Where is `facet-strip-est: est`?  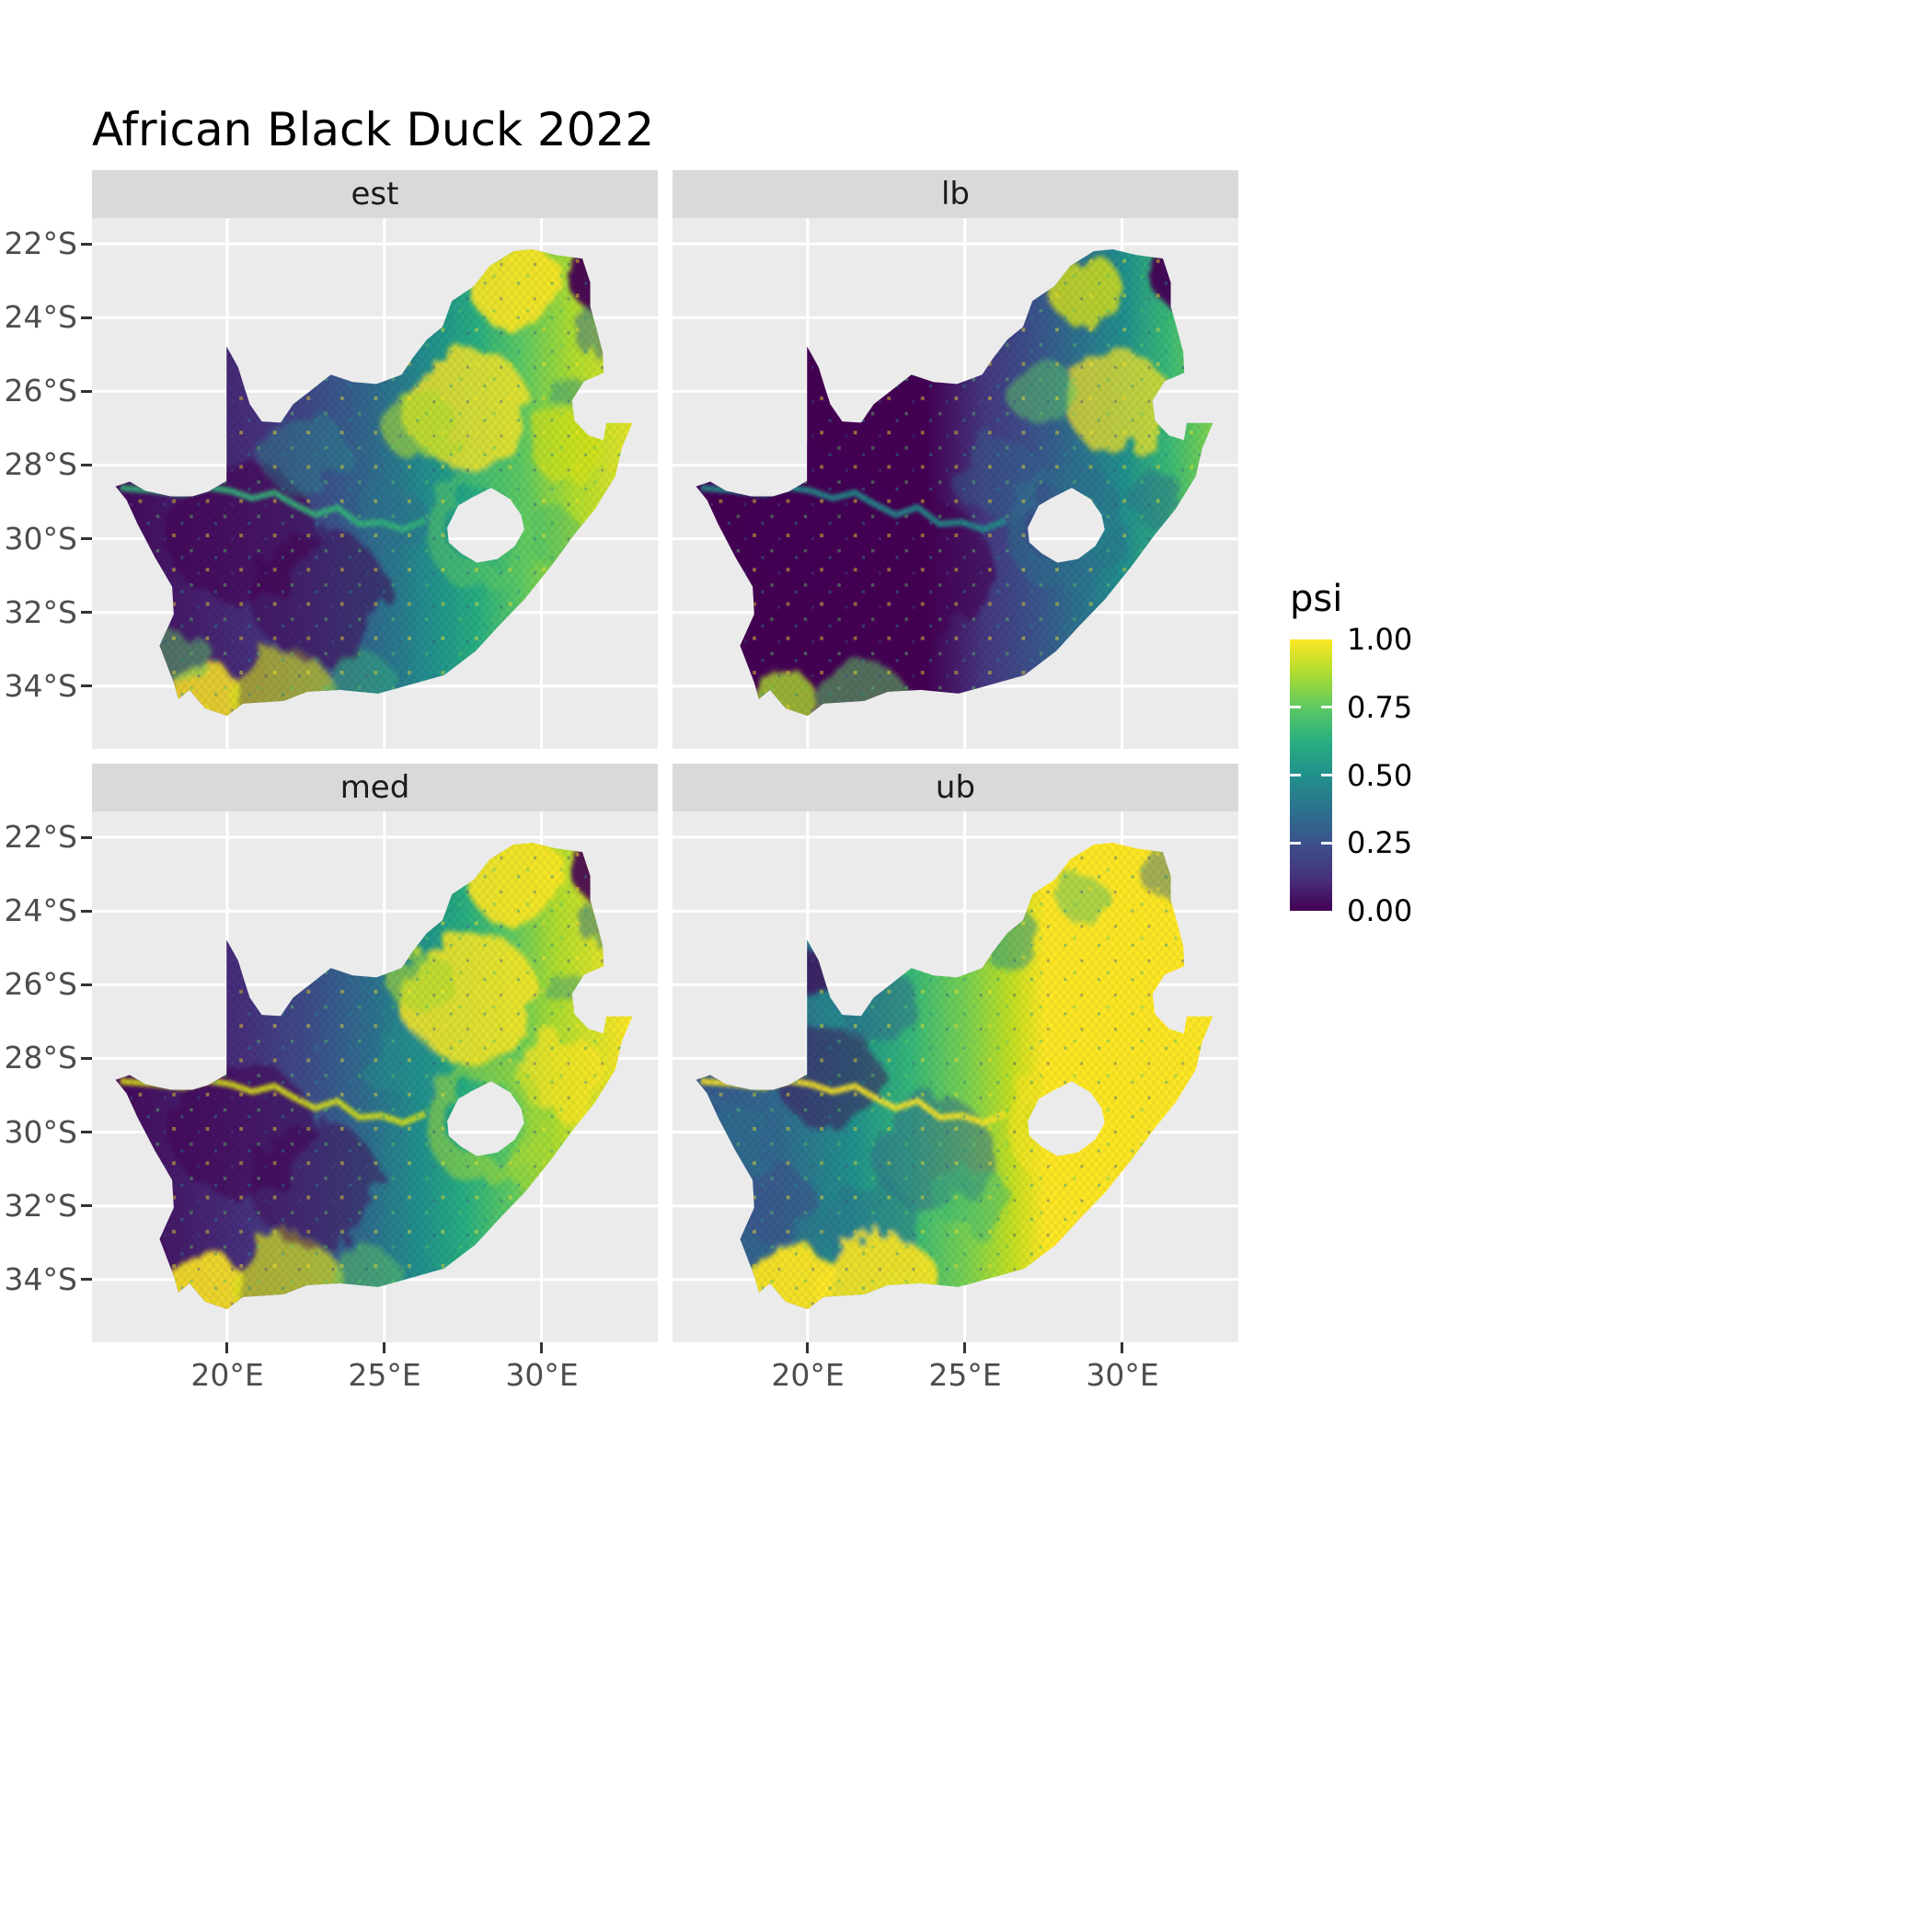
facet-strip-est: est is located at coordinates (375, 194).